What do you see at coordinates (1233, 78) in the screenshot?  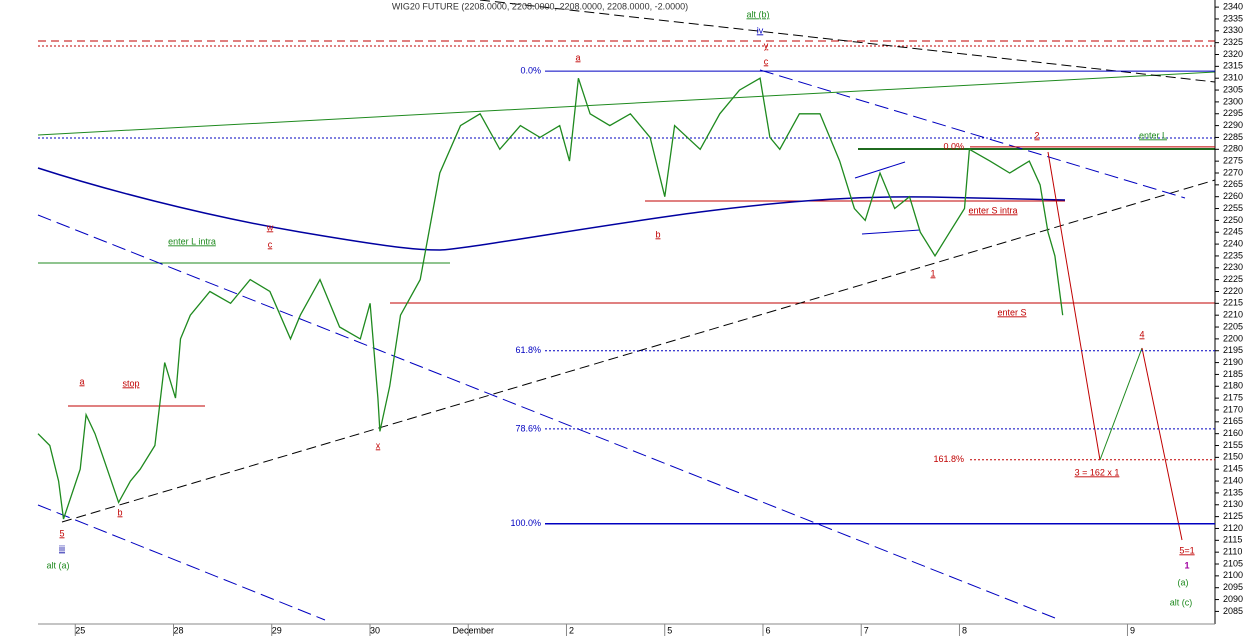 I see `y-tick-label: 2310` at bounding box center [1233, 78].